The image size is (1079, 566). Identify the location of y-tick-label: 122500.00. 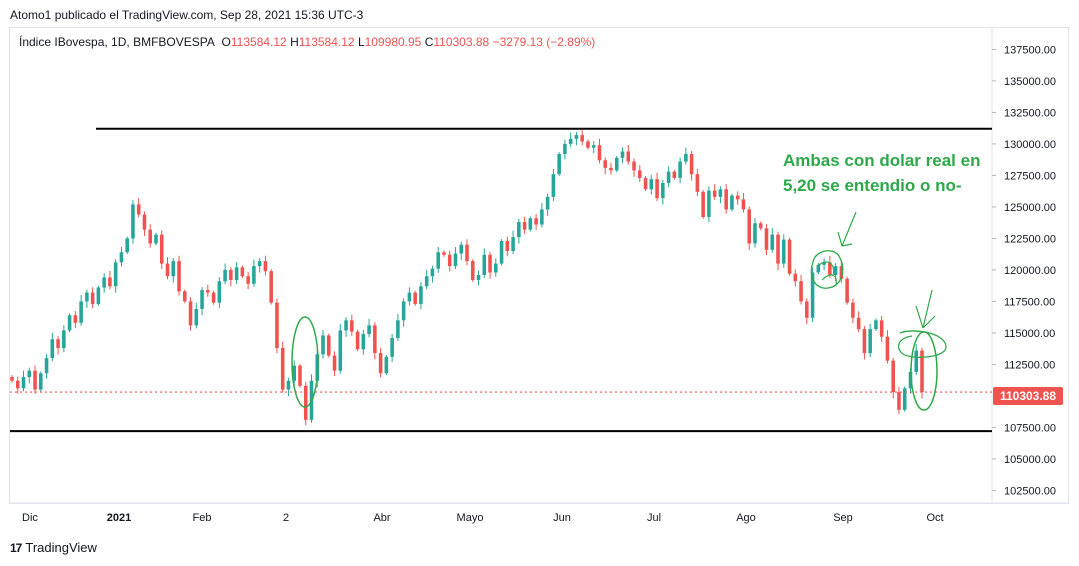
(1030, 239).